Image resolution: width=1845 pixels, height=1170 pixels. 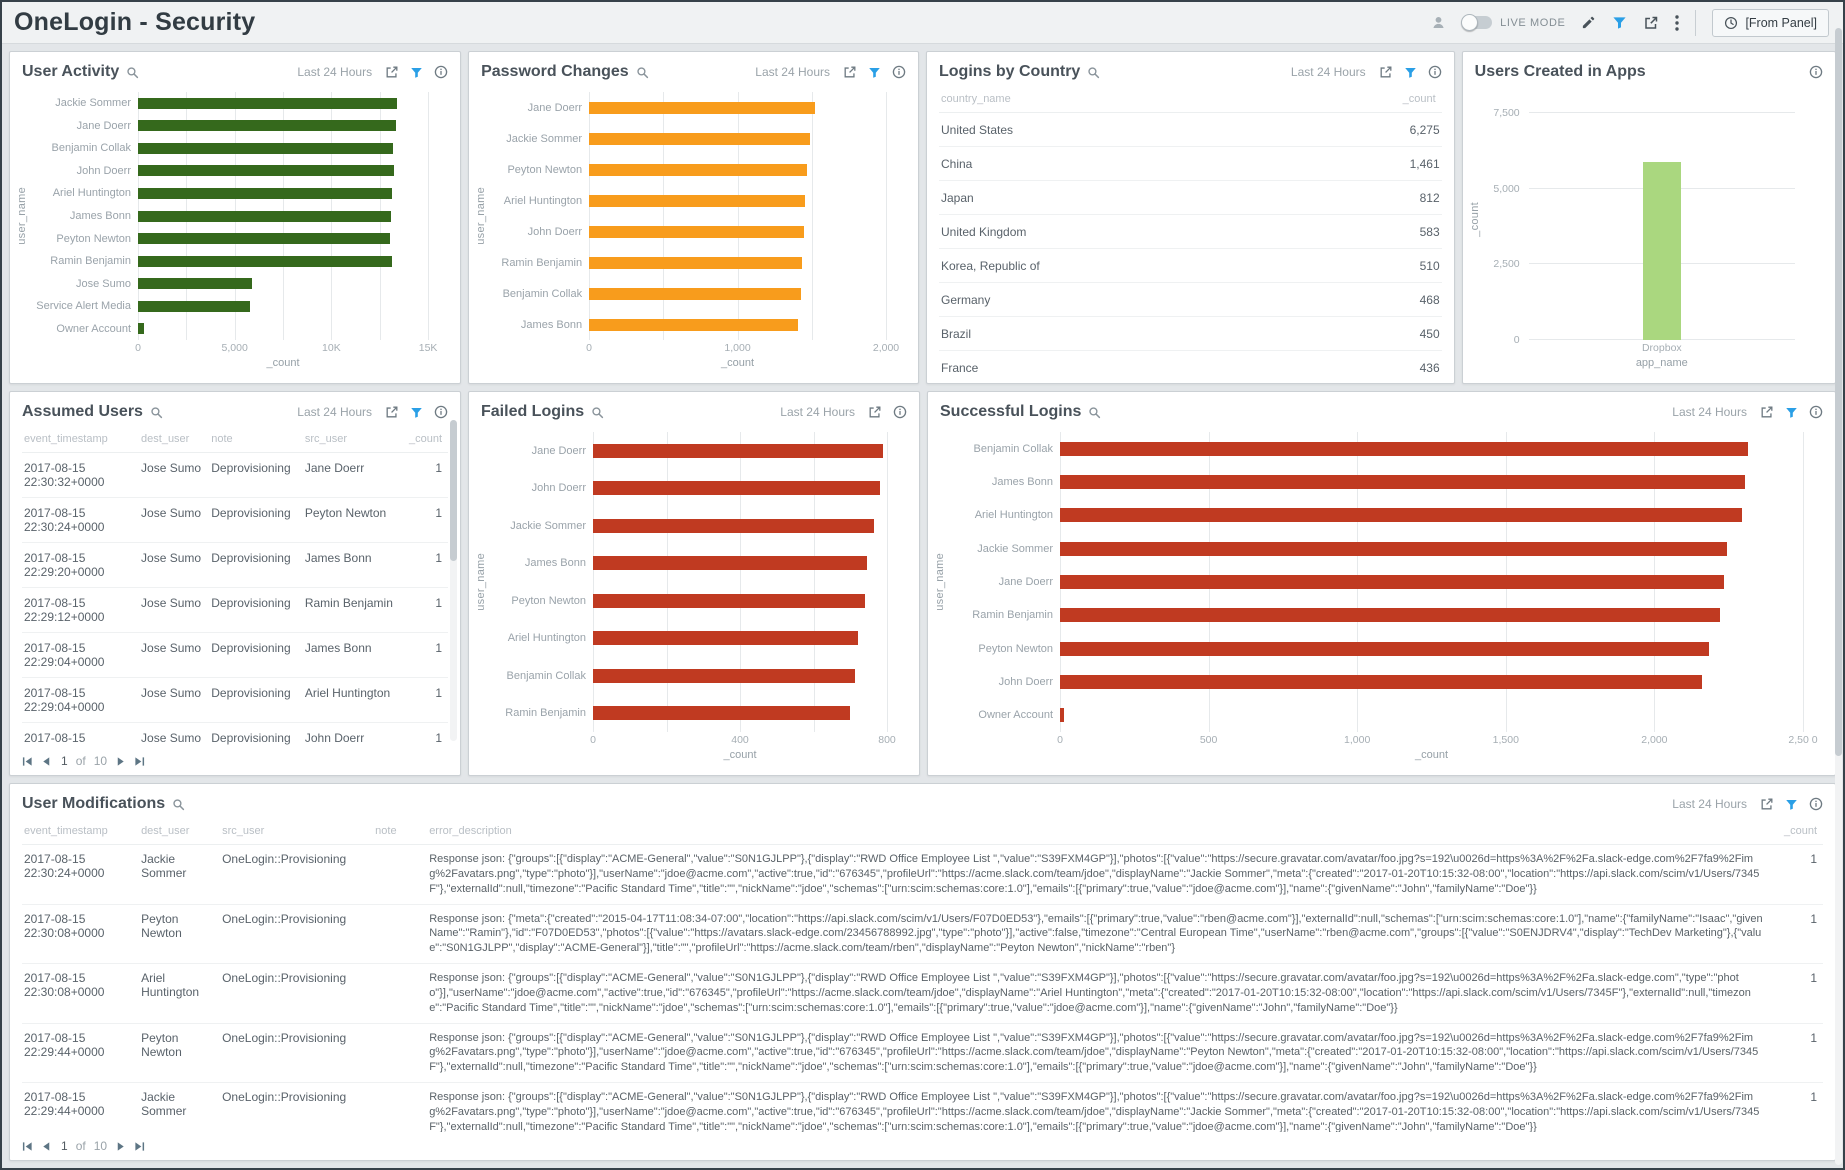 What do you see at coordinates (1190, 231) in the screenshot?
I see `table-row: United Kingdom 583` at bounding box center [1190, 231].